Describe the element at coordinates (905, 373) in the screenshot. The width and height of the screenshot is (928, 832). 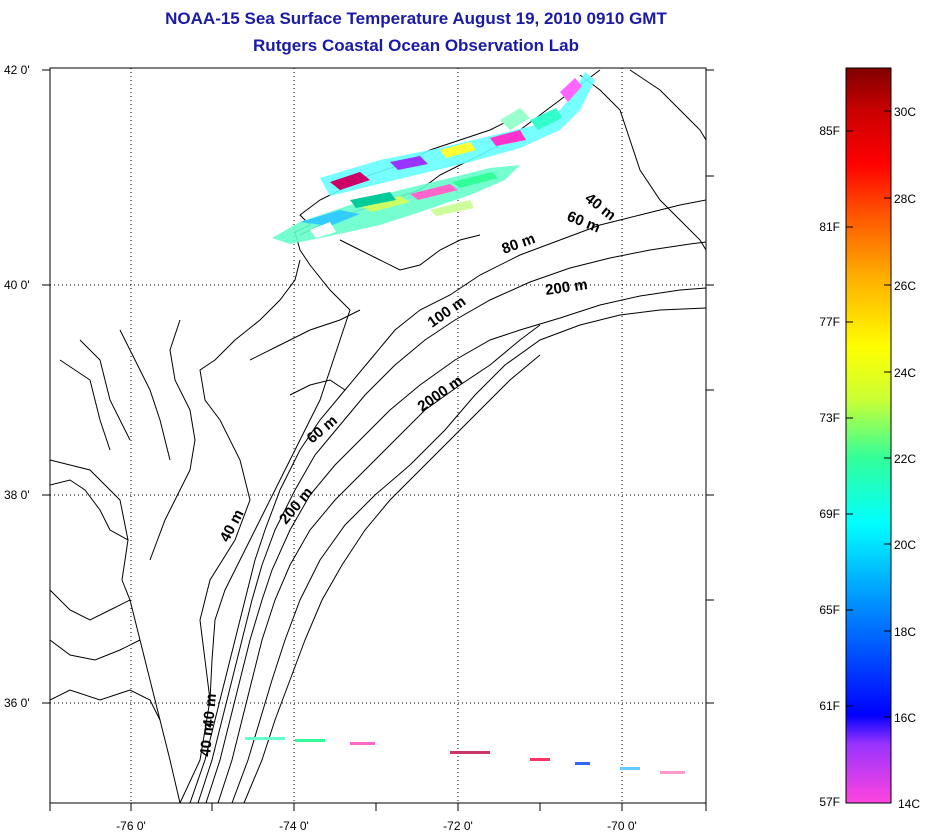
I see `cb-c-24: 24C` at that location.